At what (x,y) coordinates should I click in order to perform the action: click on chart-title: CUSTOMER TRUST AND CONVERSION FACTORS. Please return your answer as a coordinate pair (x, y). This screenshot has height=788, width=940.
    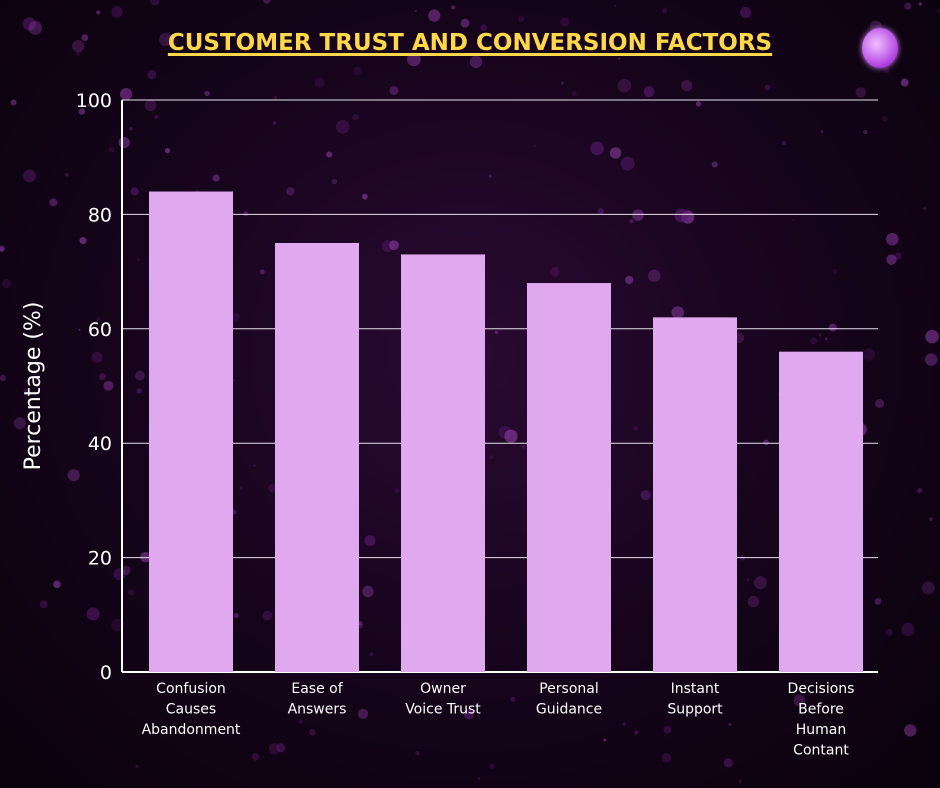
    Looking at the image, I should click on (470, 43).